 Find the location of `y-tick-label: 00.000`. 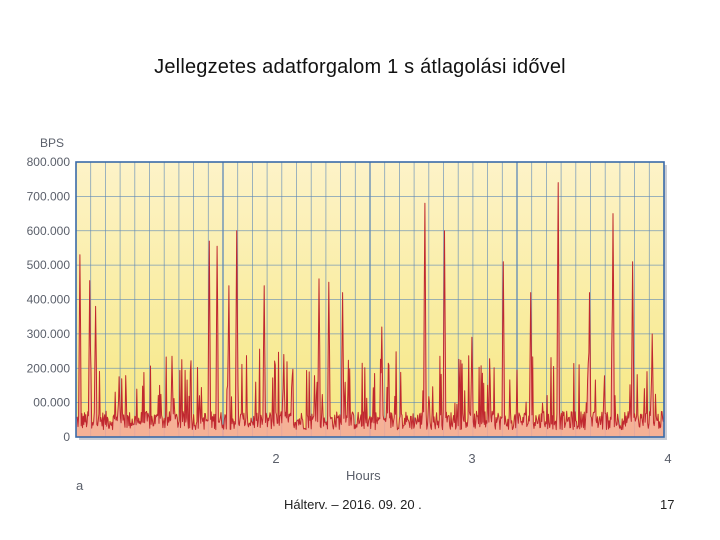

y-tick-label: 00.000 is located at coordinates (51, 403).